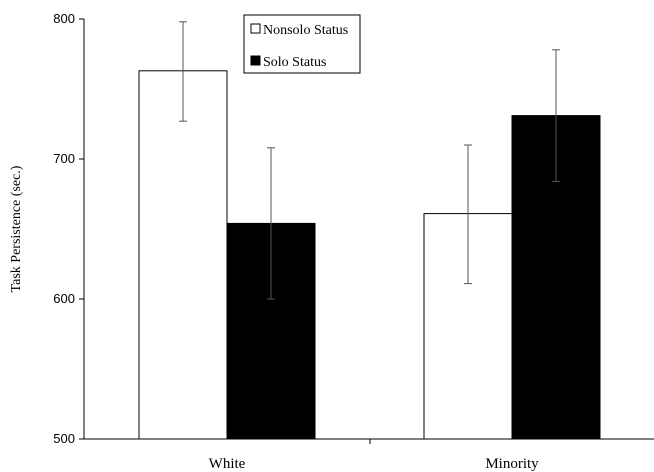 This screenshot has height=472, width=654. Describe the element at coordinates (294, 62) in the screenshot. I see `legend-label-solo: Solo Status` at that location.